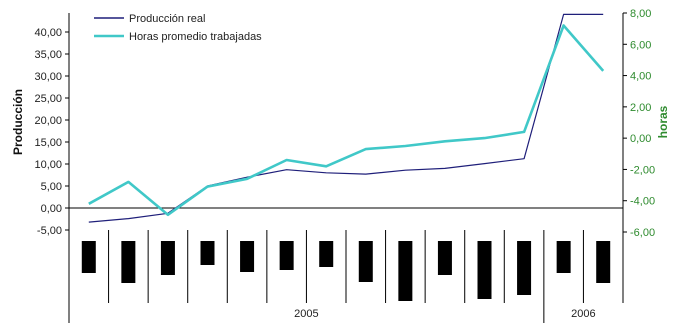 This screenshot has width=689, height=325. Describe the element at coordinates (663, 121) in the screenshot. I see `right-axis-title: horas` at that location.